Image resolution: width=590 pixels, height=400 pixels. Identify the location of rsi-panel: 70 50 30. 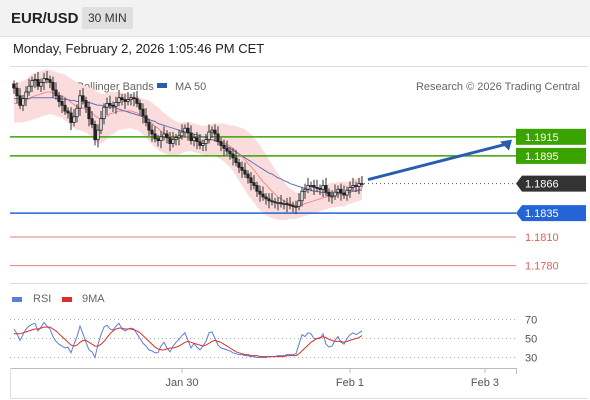
(273, 340).